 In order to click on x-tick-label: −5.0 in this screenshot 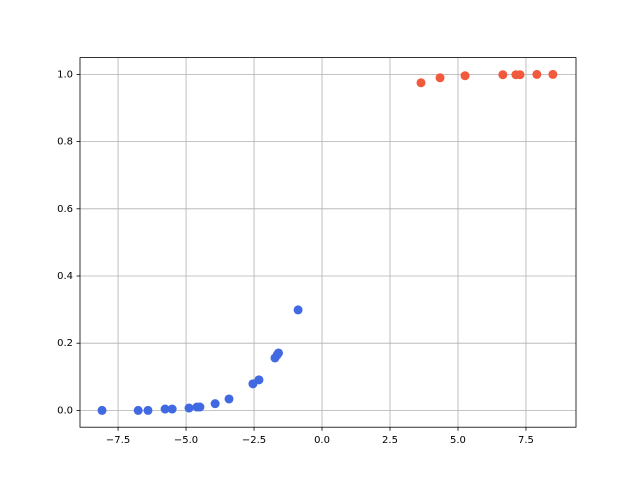, I will do `click(186, 440)`.